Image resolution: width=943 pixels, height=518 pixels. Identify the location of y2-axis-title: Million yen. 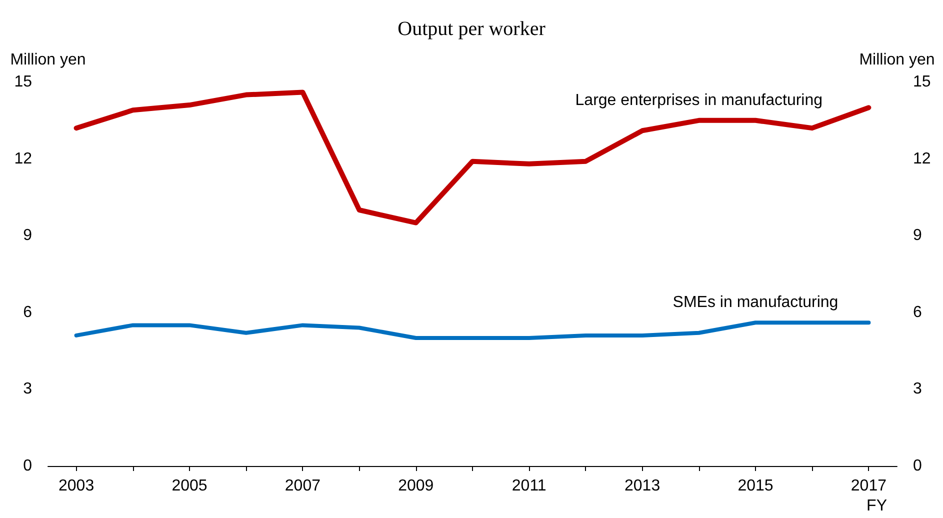
(897, 60).